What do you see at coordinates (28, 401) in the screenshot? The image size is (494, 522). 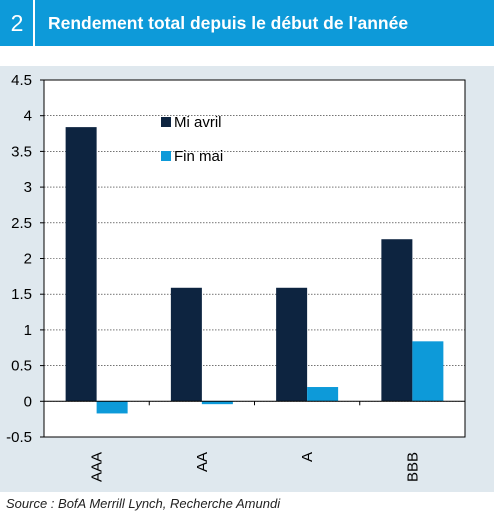 I see `y-tick-label: 0` at bounding box center [28, 401].